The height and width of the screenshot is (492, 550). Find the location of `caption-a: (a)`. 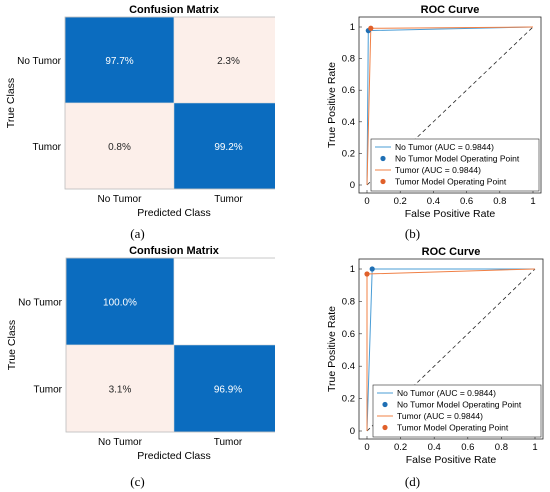

caption-a: (a) is located at coordinates (137, 233).